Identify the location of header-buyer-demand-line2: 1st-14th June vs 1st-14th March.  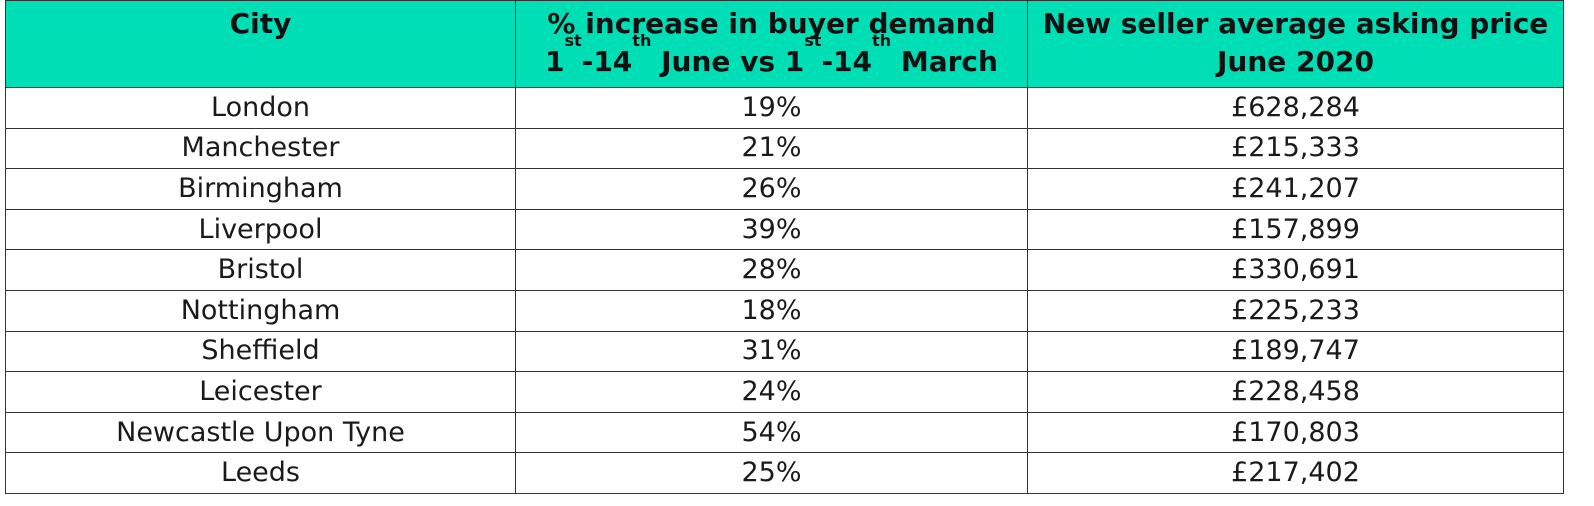
(771, 57).